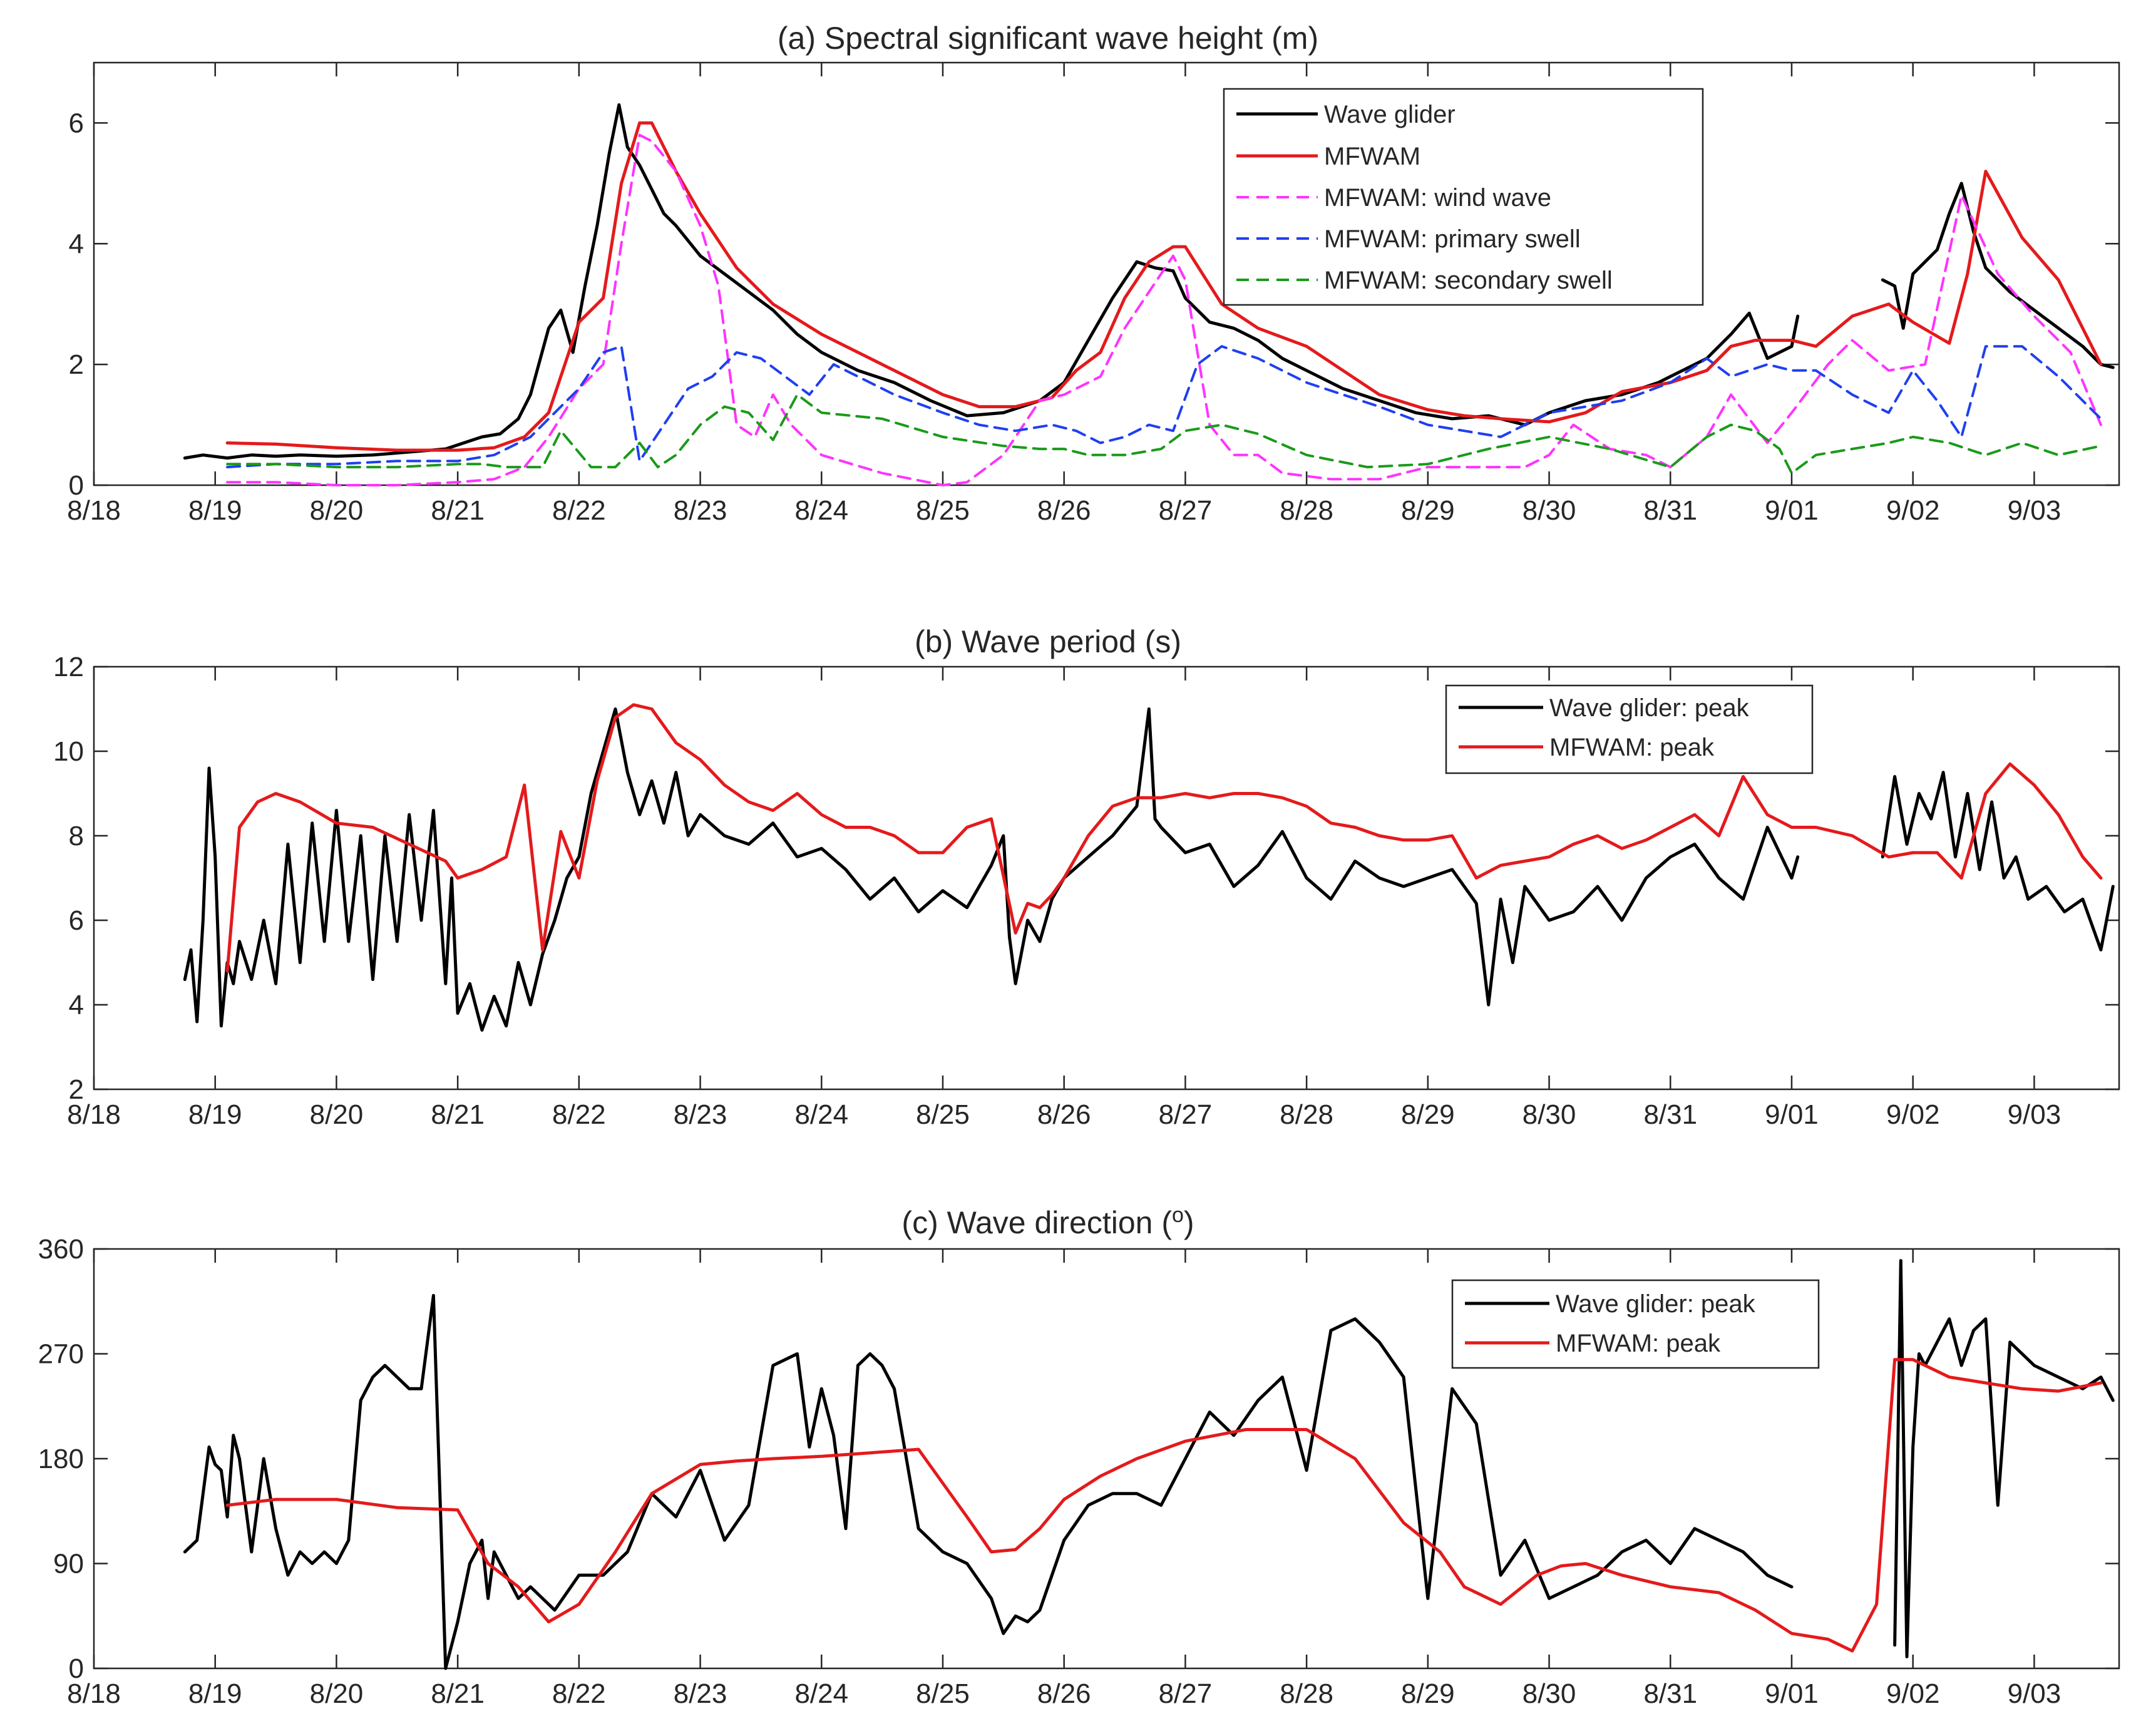 This screenshot has height=1736, width=2136. I want to click on legend-label-secondary-swell: MFWAM: secondary swell, so click(1468, 280).